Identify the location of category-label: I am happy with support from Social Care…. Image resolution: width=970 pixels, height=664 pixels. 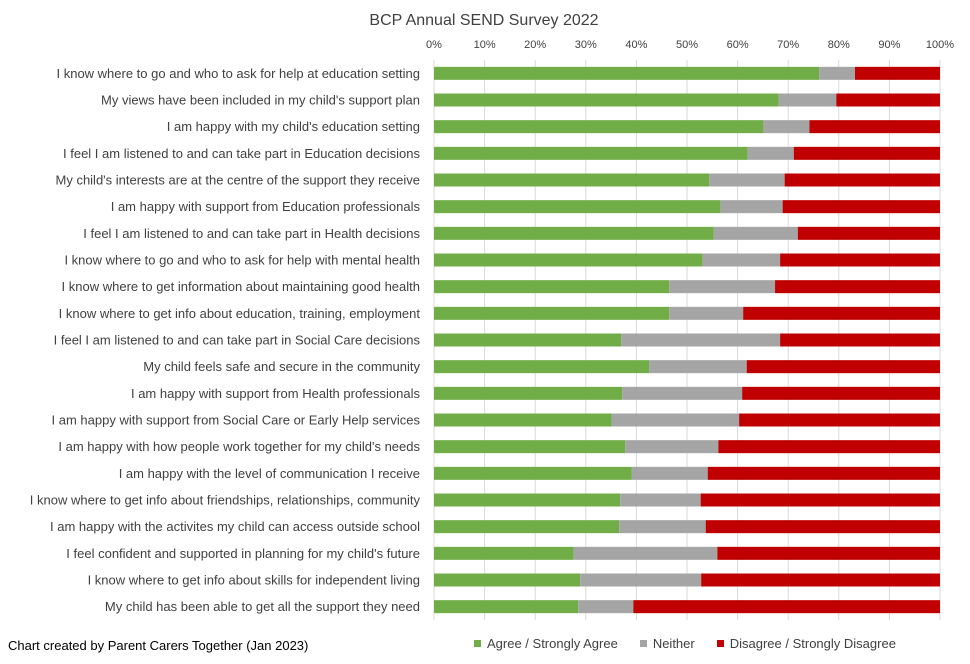
(236, 420).